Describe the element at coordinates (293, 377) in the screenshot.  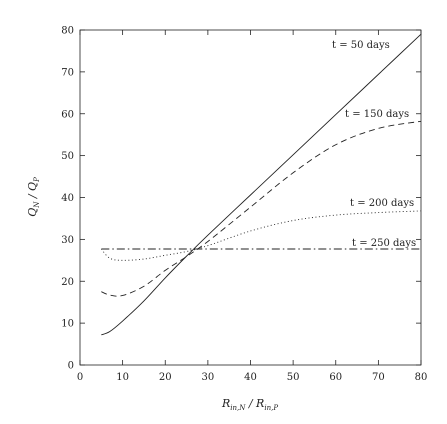
I see `x-tick-label: 50` at that location.